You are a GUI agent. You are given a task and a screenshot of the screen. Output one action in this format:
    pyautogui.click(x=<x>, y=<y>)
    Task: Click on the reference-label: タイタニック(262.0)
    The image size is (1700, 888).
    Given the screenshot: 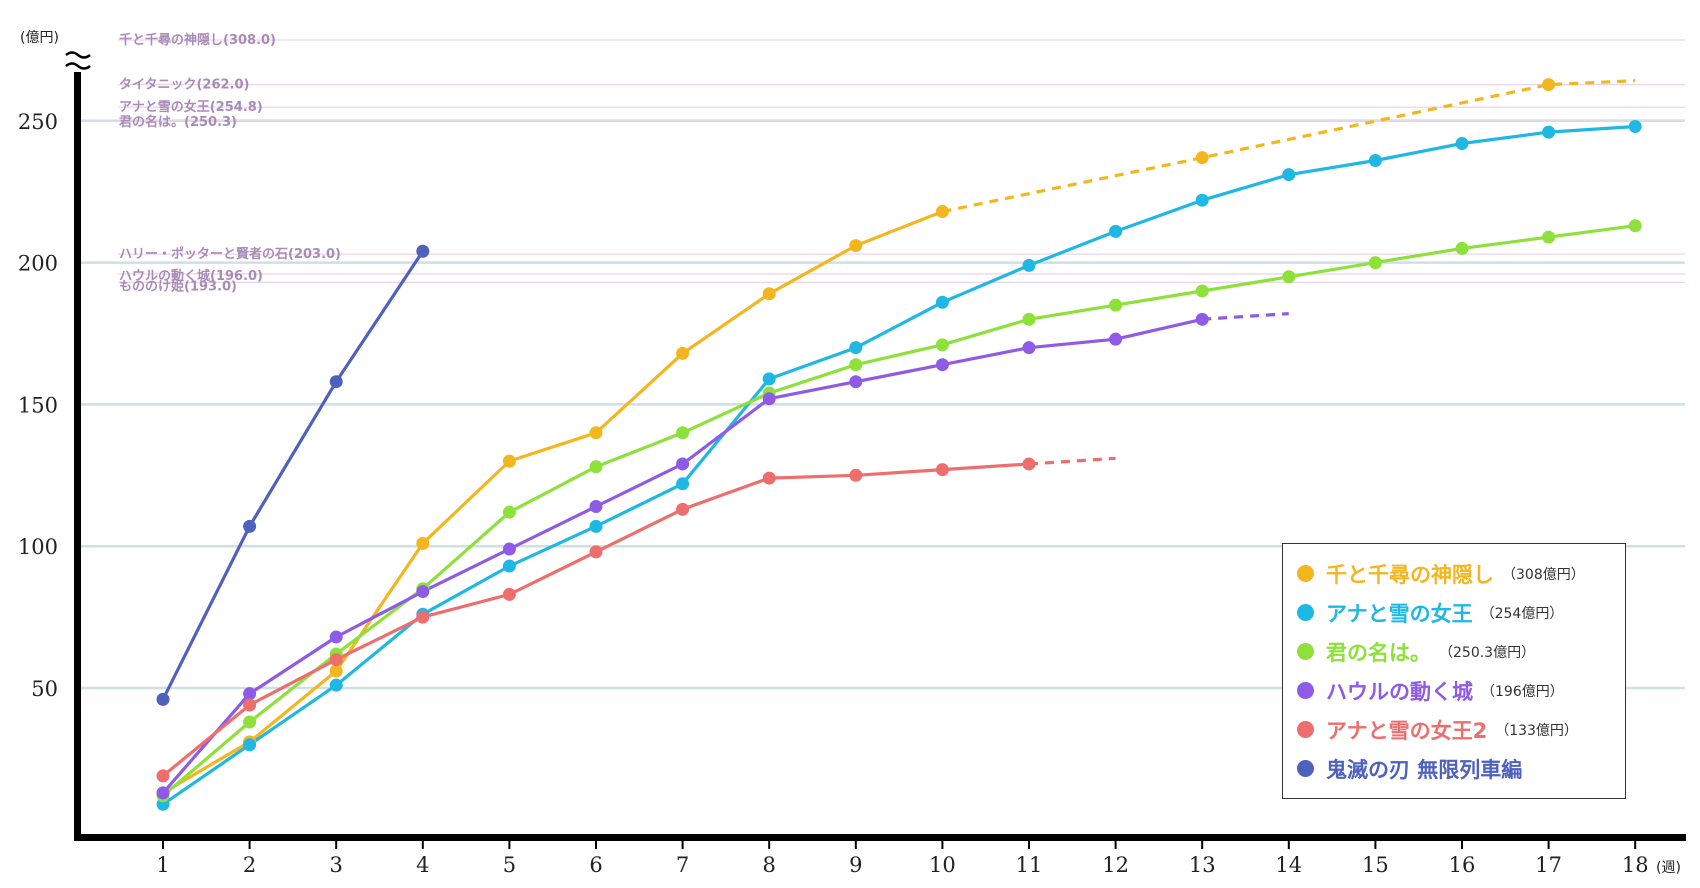 What is the action you would take?
    pyautogui.click(x=184, y=85)
    